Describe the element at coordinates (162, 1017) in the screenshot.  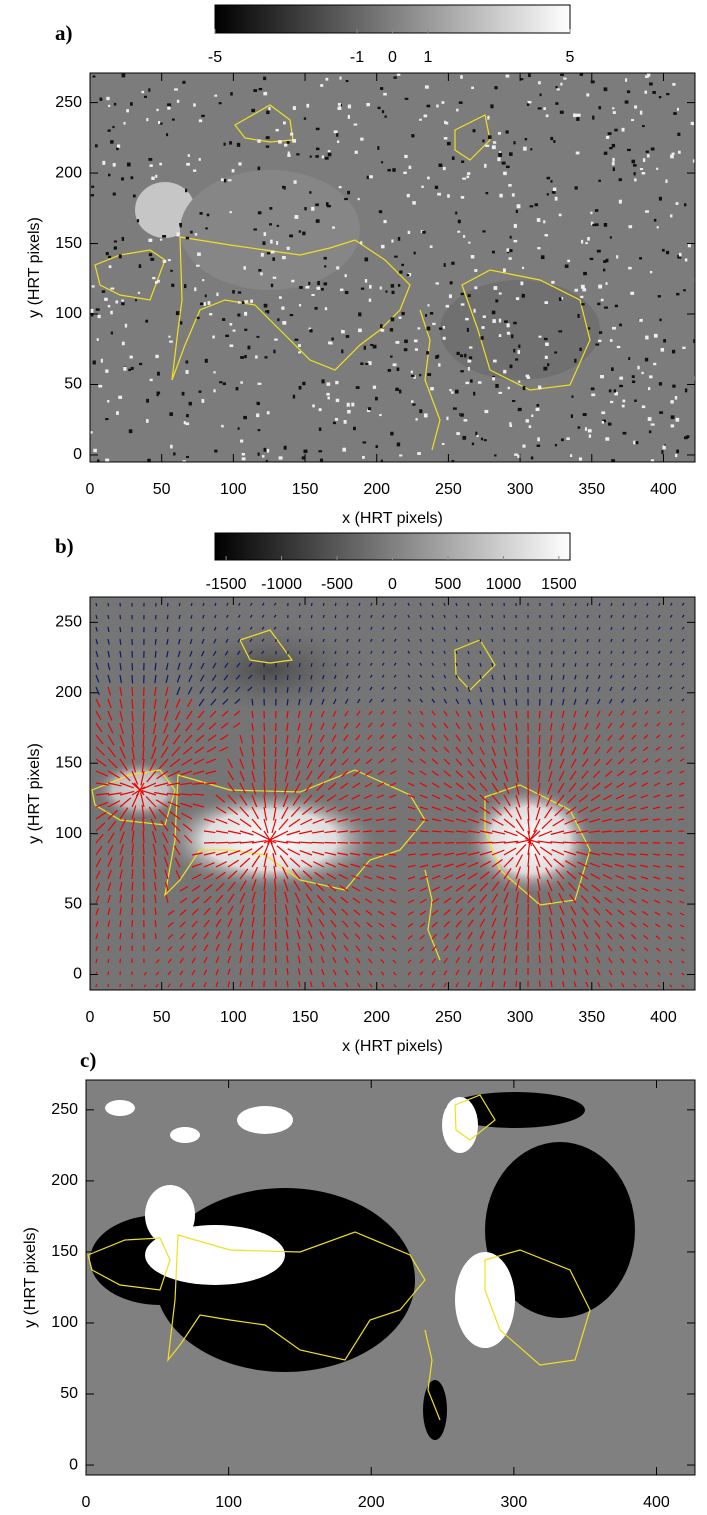
I see `x-tick-label: 50` at that location.